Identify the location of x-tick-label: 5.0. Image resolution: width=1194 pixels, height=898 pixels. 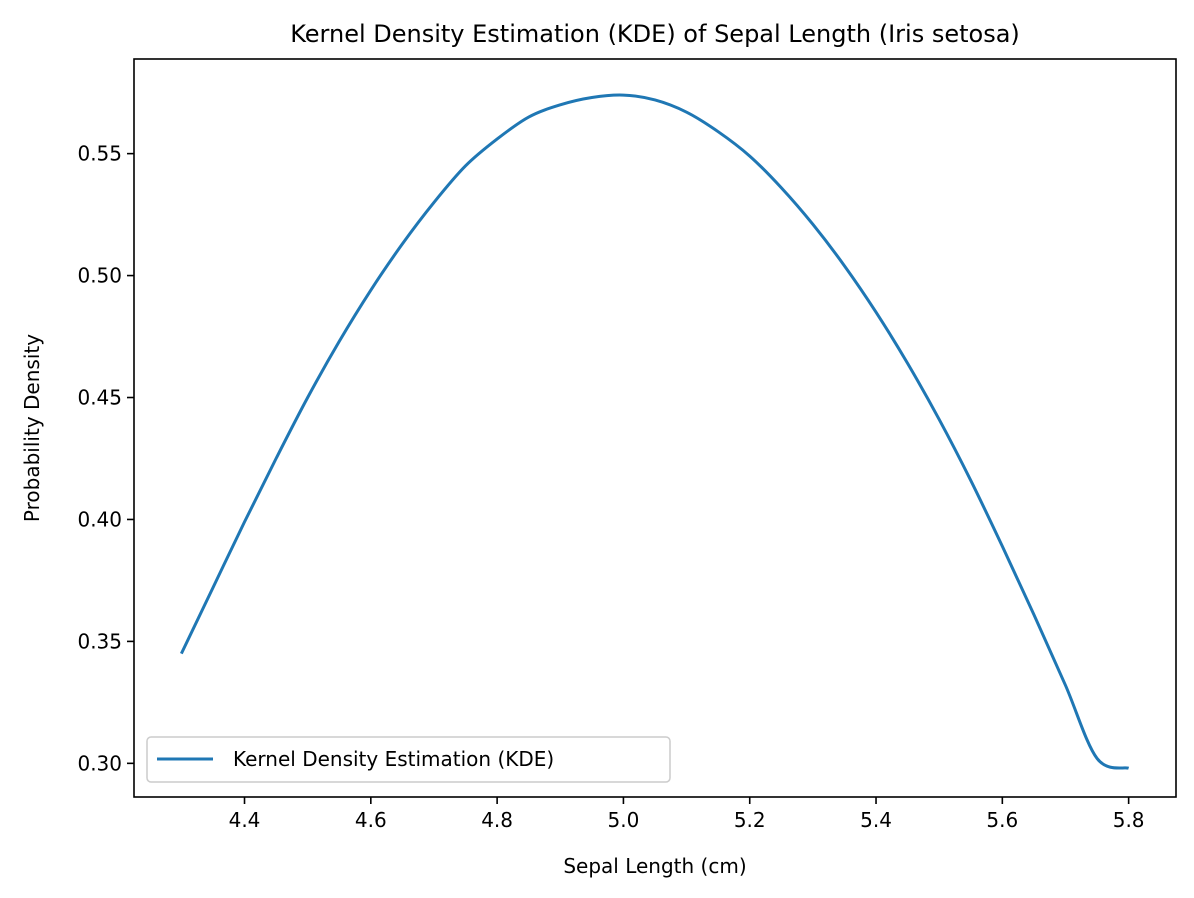
(624, 820).